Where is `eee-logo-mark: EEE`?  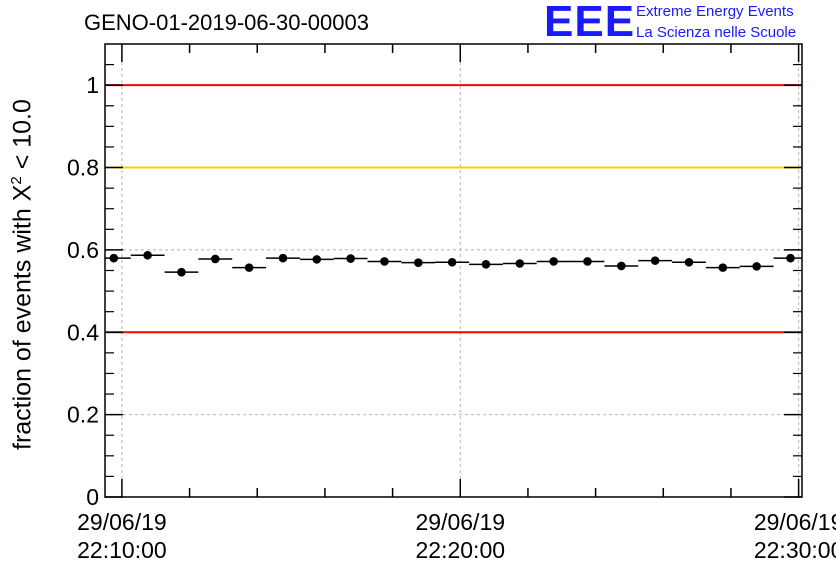
eee-logo-mark: EEE is located at coordinates (590, 23).